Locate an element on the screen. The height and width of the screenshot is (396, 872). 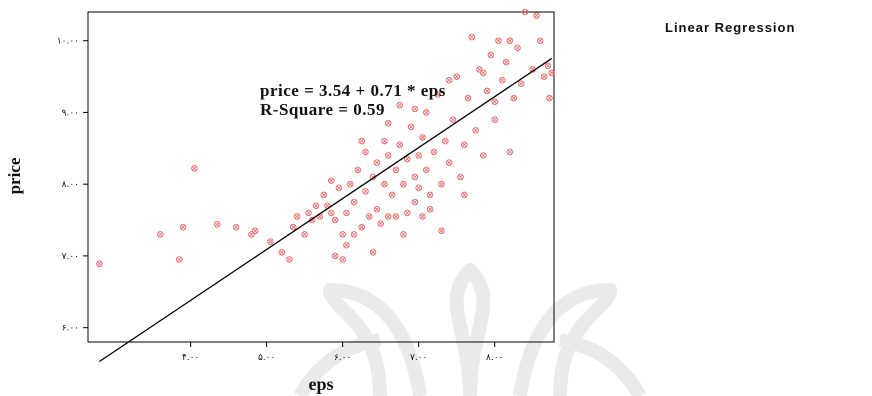
y-tick-label: ۸.۰۰ is located at coordinates (70, 185).